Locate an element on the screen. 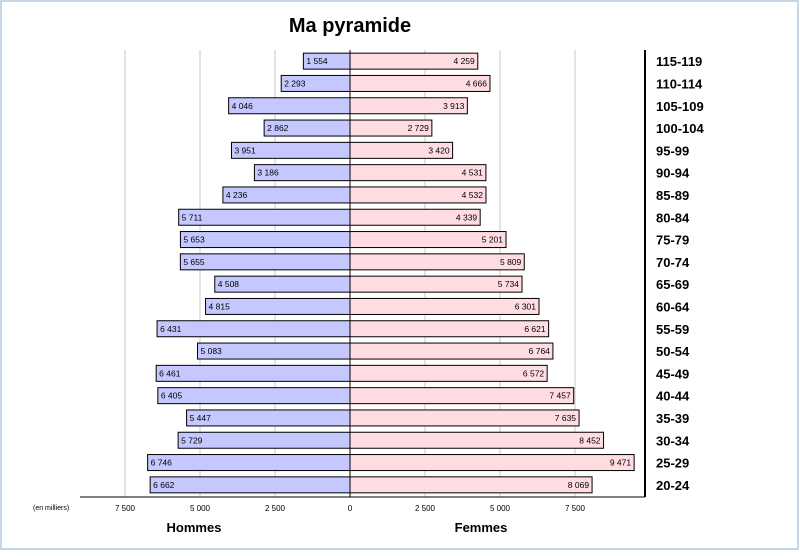 Image resolution: width=800 pixels, height=556 pixels. category-label: 95-99 is located at coordinates (672, 150).